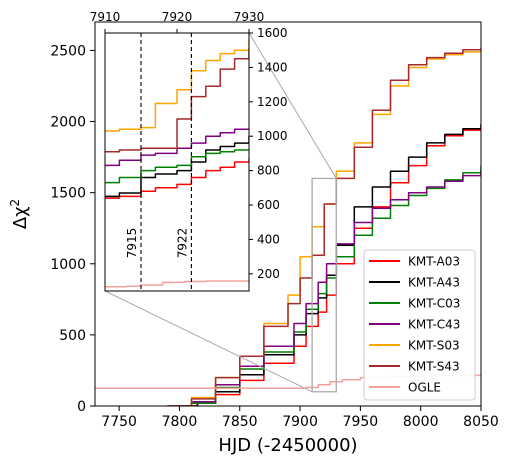  Describe the element at coordinates (68, 194) in the screenshot. I see `y-tick-label: 1500` at that location.